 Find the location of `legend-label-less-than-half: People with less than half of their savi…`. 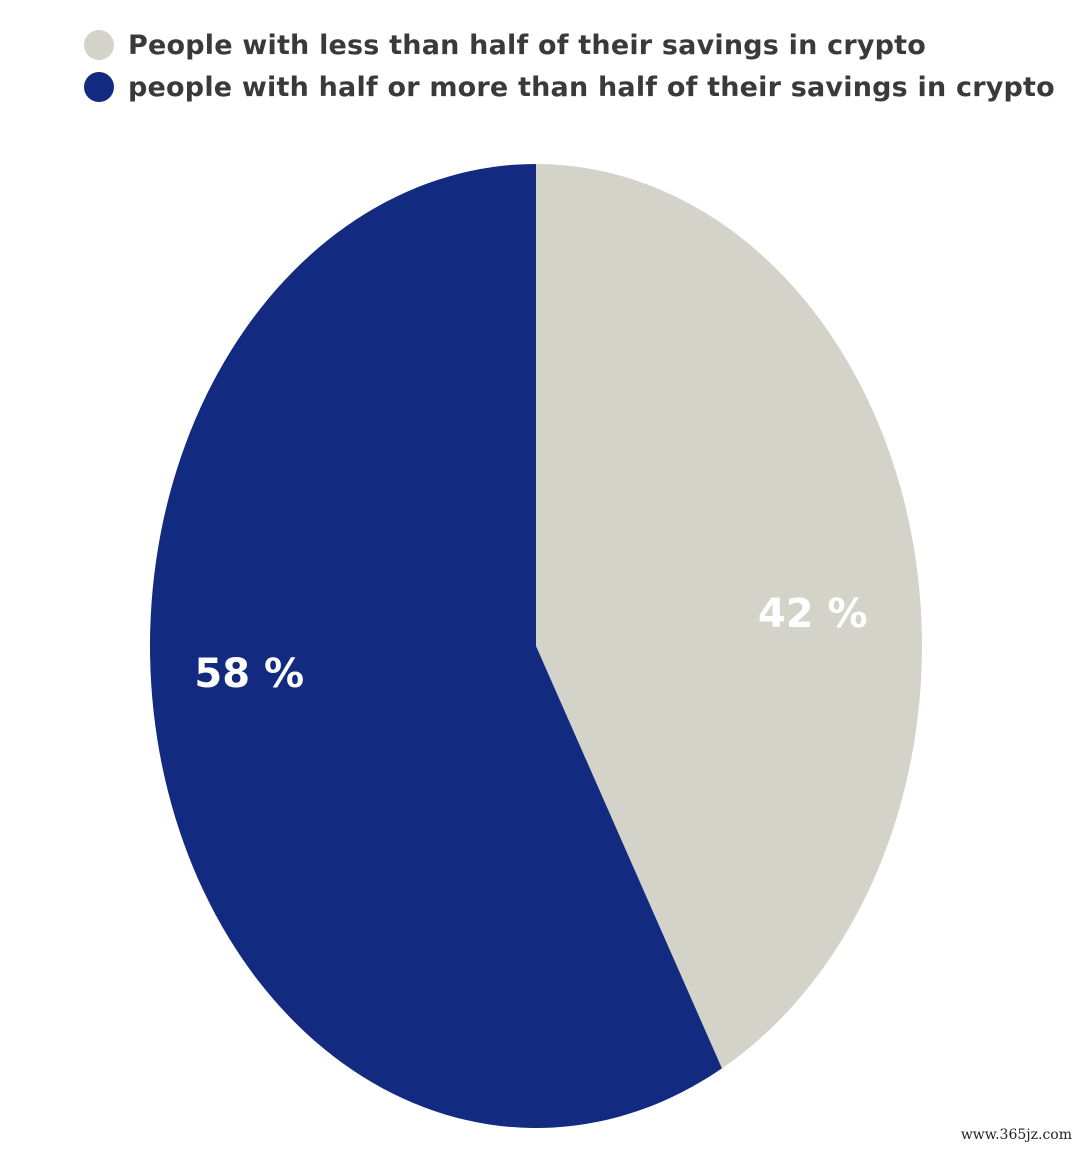

legend-label-less-than-half: People with less than half of their savi… is located at coordinates (527, 45).